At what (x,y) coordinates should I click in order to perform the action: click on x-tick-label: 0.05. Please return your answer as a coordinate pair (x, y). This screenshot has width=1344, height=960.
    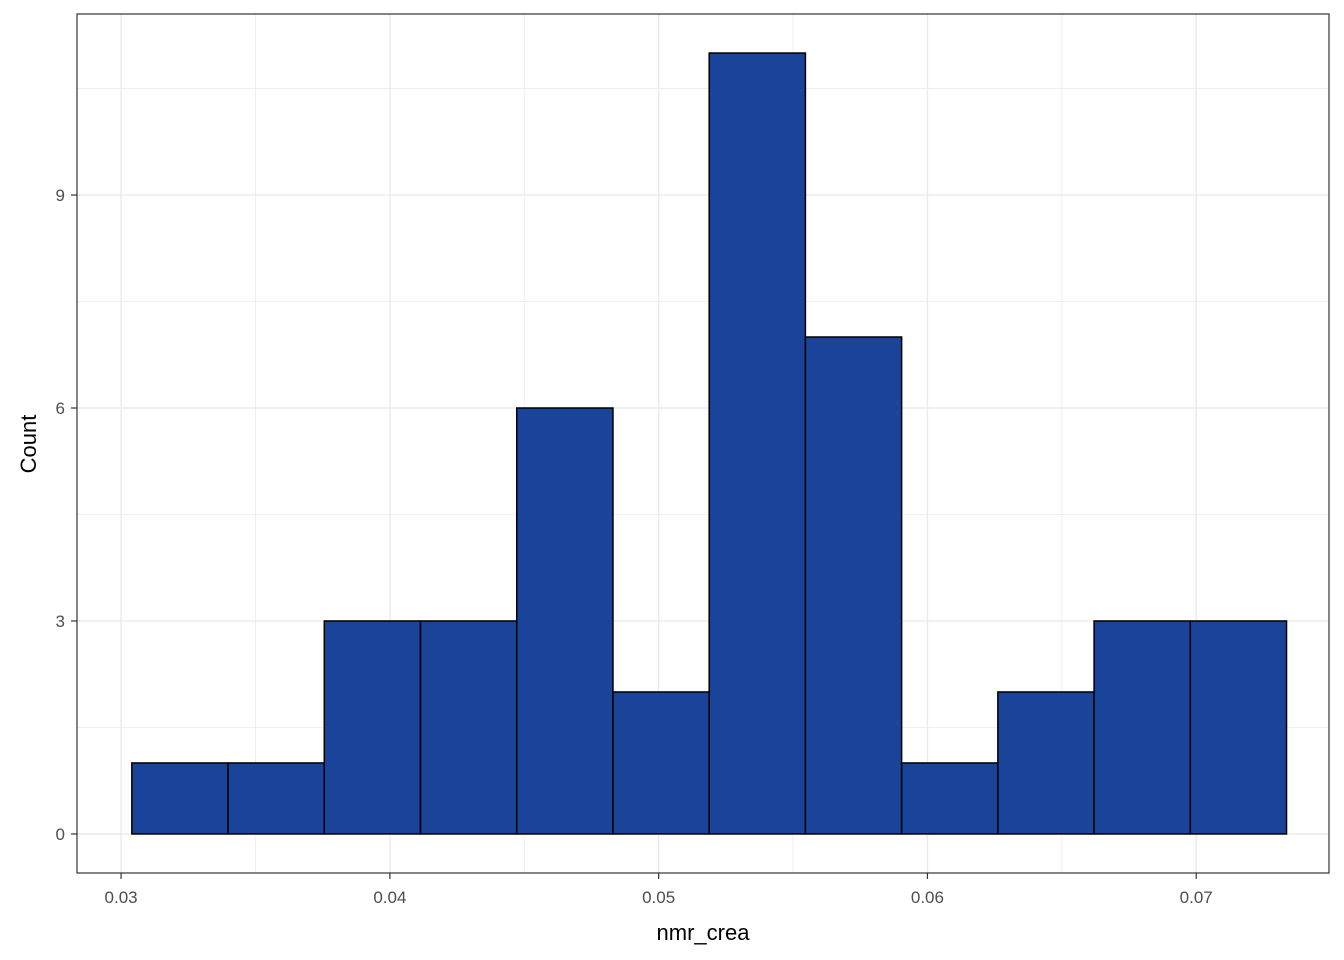
    Looking at the image, I should click on (658, 897).